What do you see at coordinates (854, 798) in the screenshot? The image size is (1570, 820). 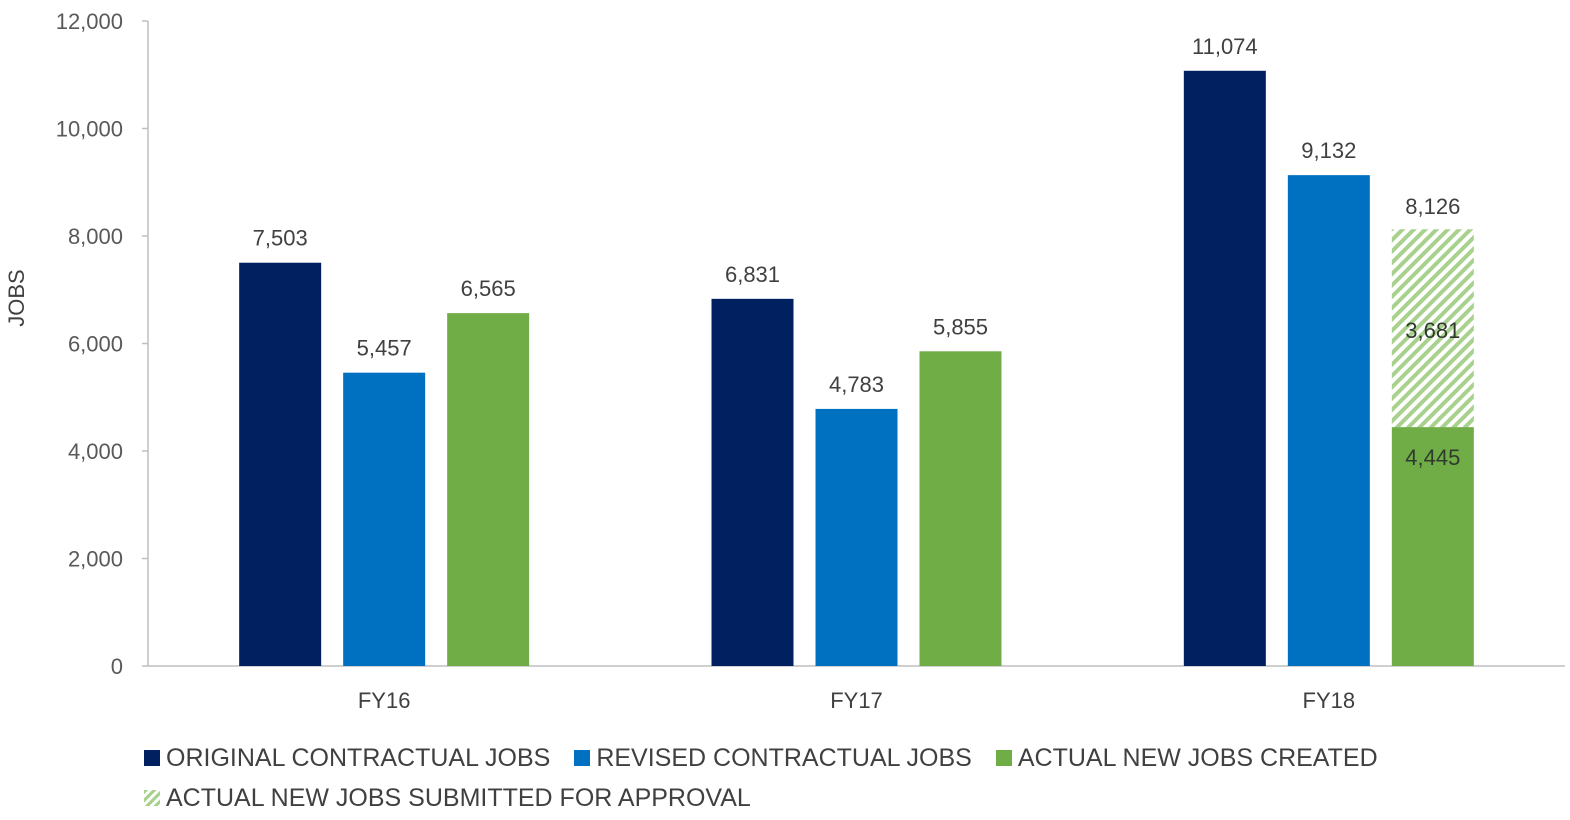 I see `legend-row: ACTUAL NEW JOBS SUBMITTED FOR APPROVAL` at bounding box center [854, 798].